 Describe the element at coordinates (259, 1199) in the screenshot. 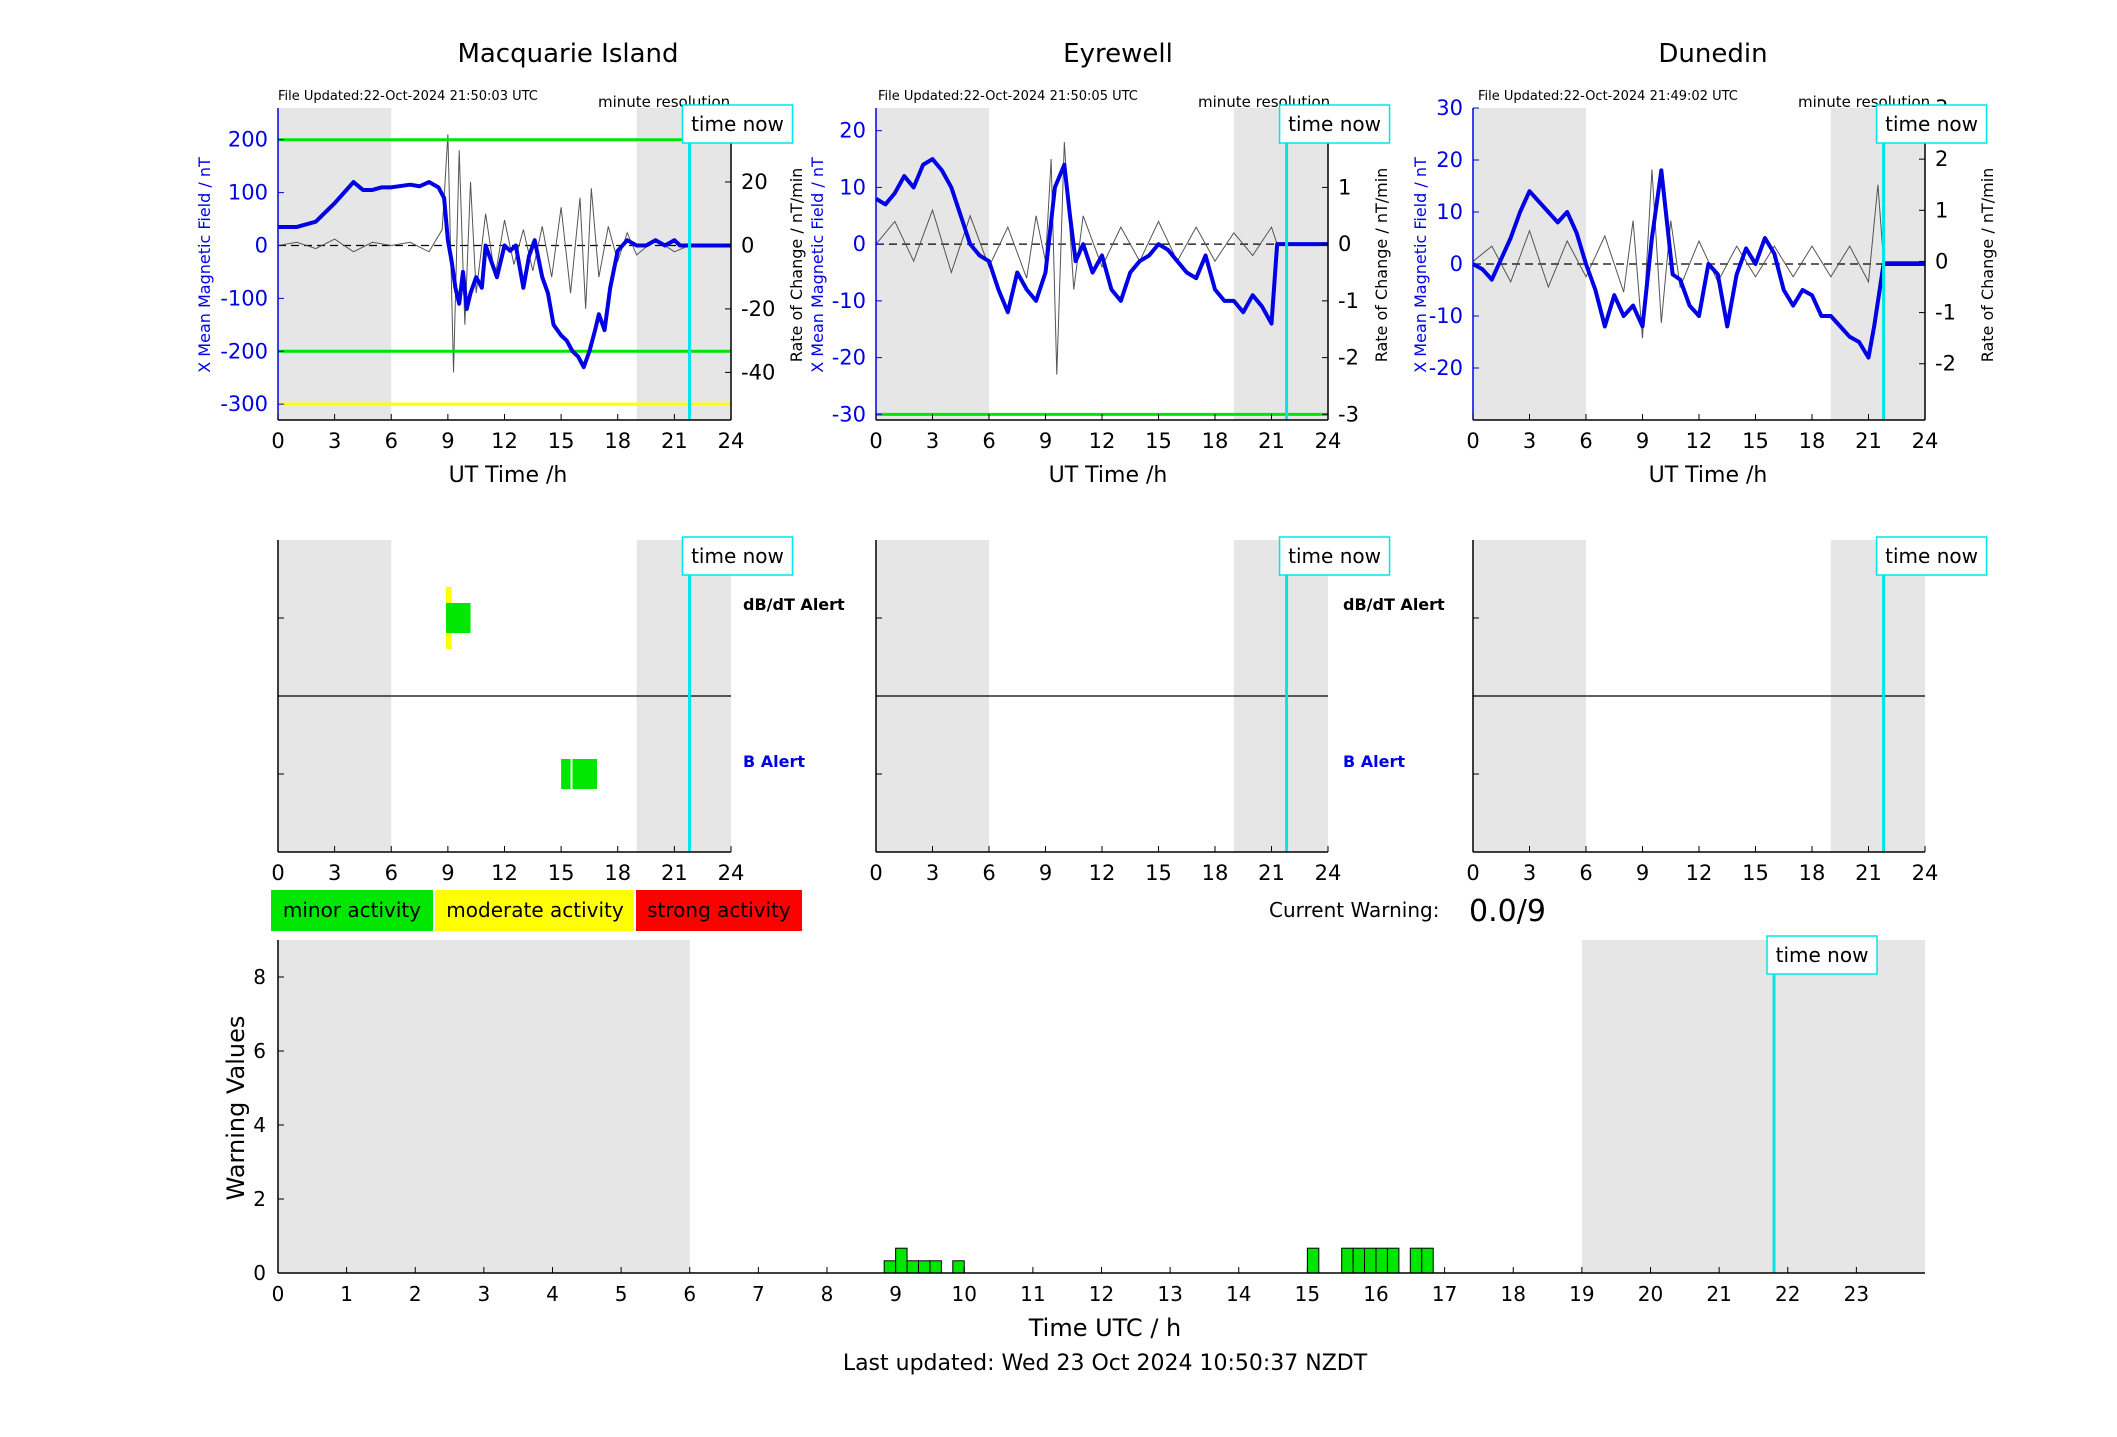

I see `y-tick-label: 2` at that location.